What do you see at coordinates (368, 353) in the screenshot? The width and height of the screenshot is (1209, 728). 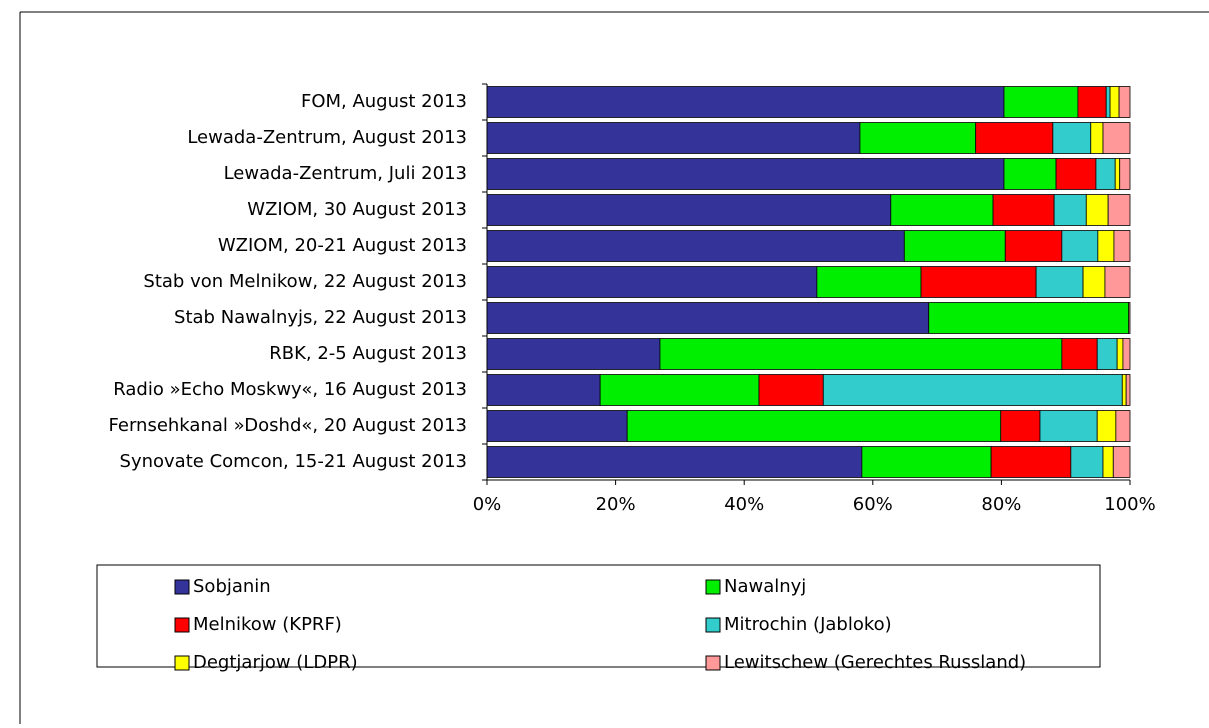 I see `category-label: RBK, 2-5 August 2013` at bounding box center [368, 353].